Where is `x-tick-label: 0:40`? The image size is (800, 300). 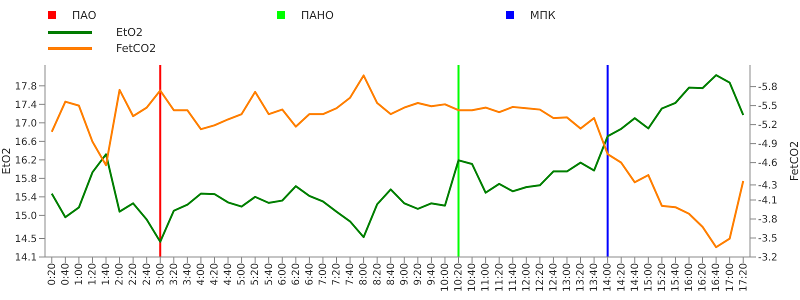 x-tick-label: 0:40 is located at coordinates (66, 274).